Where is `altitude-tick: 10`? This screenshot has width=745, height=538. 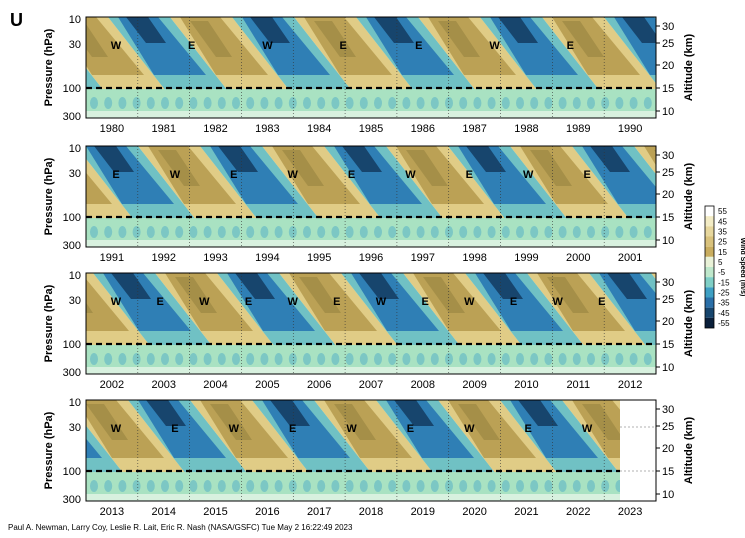
altitude-tick: 10 is located at coordinates (668, 241).